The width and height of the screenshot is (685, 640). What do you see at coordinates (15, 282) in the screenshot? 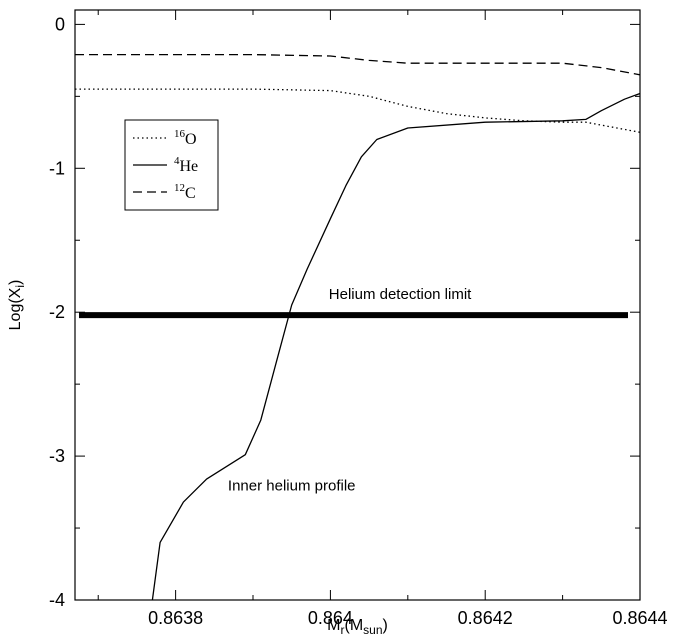
I see `y-axis-label-close: )` at bounding box center [15, 282].